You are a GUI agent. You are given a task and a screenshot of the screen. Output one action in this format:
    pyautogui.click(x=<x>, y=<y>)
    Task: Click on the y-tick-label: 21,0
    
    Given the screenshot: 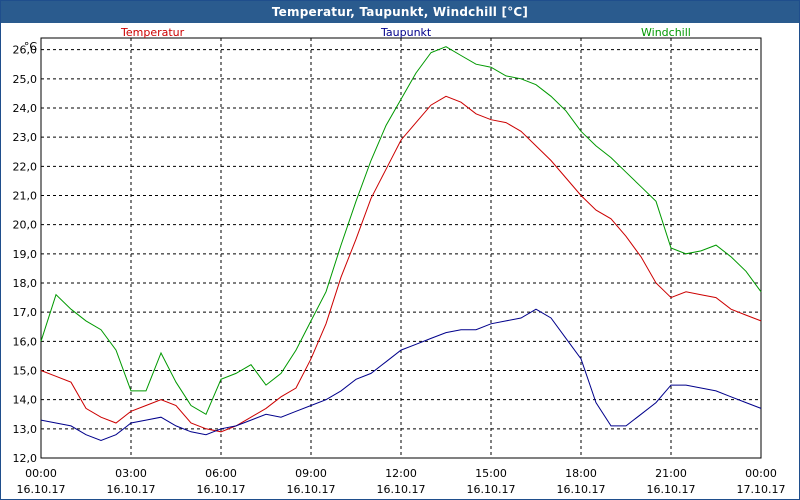 What is the action you would take?
    pyautogui.click(x=25, y=196)
    